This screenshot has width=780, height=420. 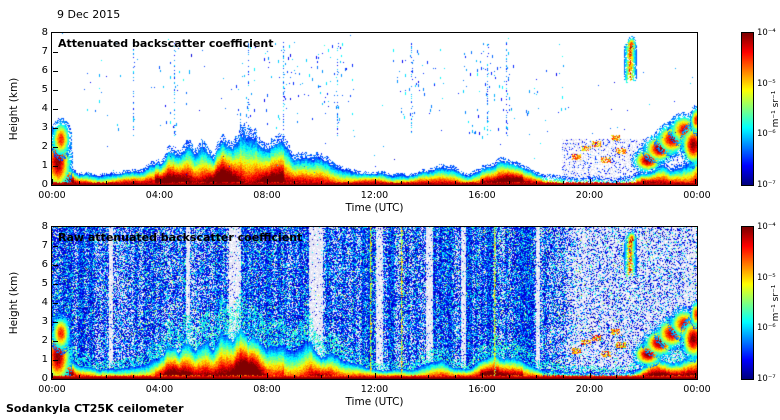 I want to click on y-tick-label: 2, so click(x=44, y=340).